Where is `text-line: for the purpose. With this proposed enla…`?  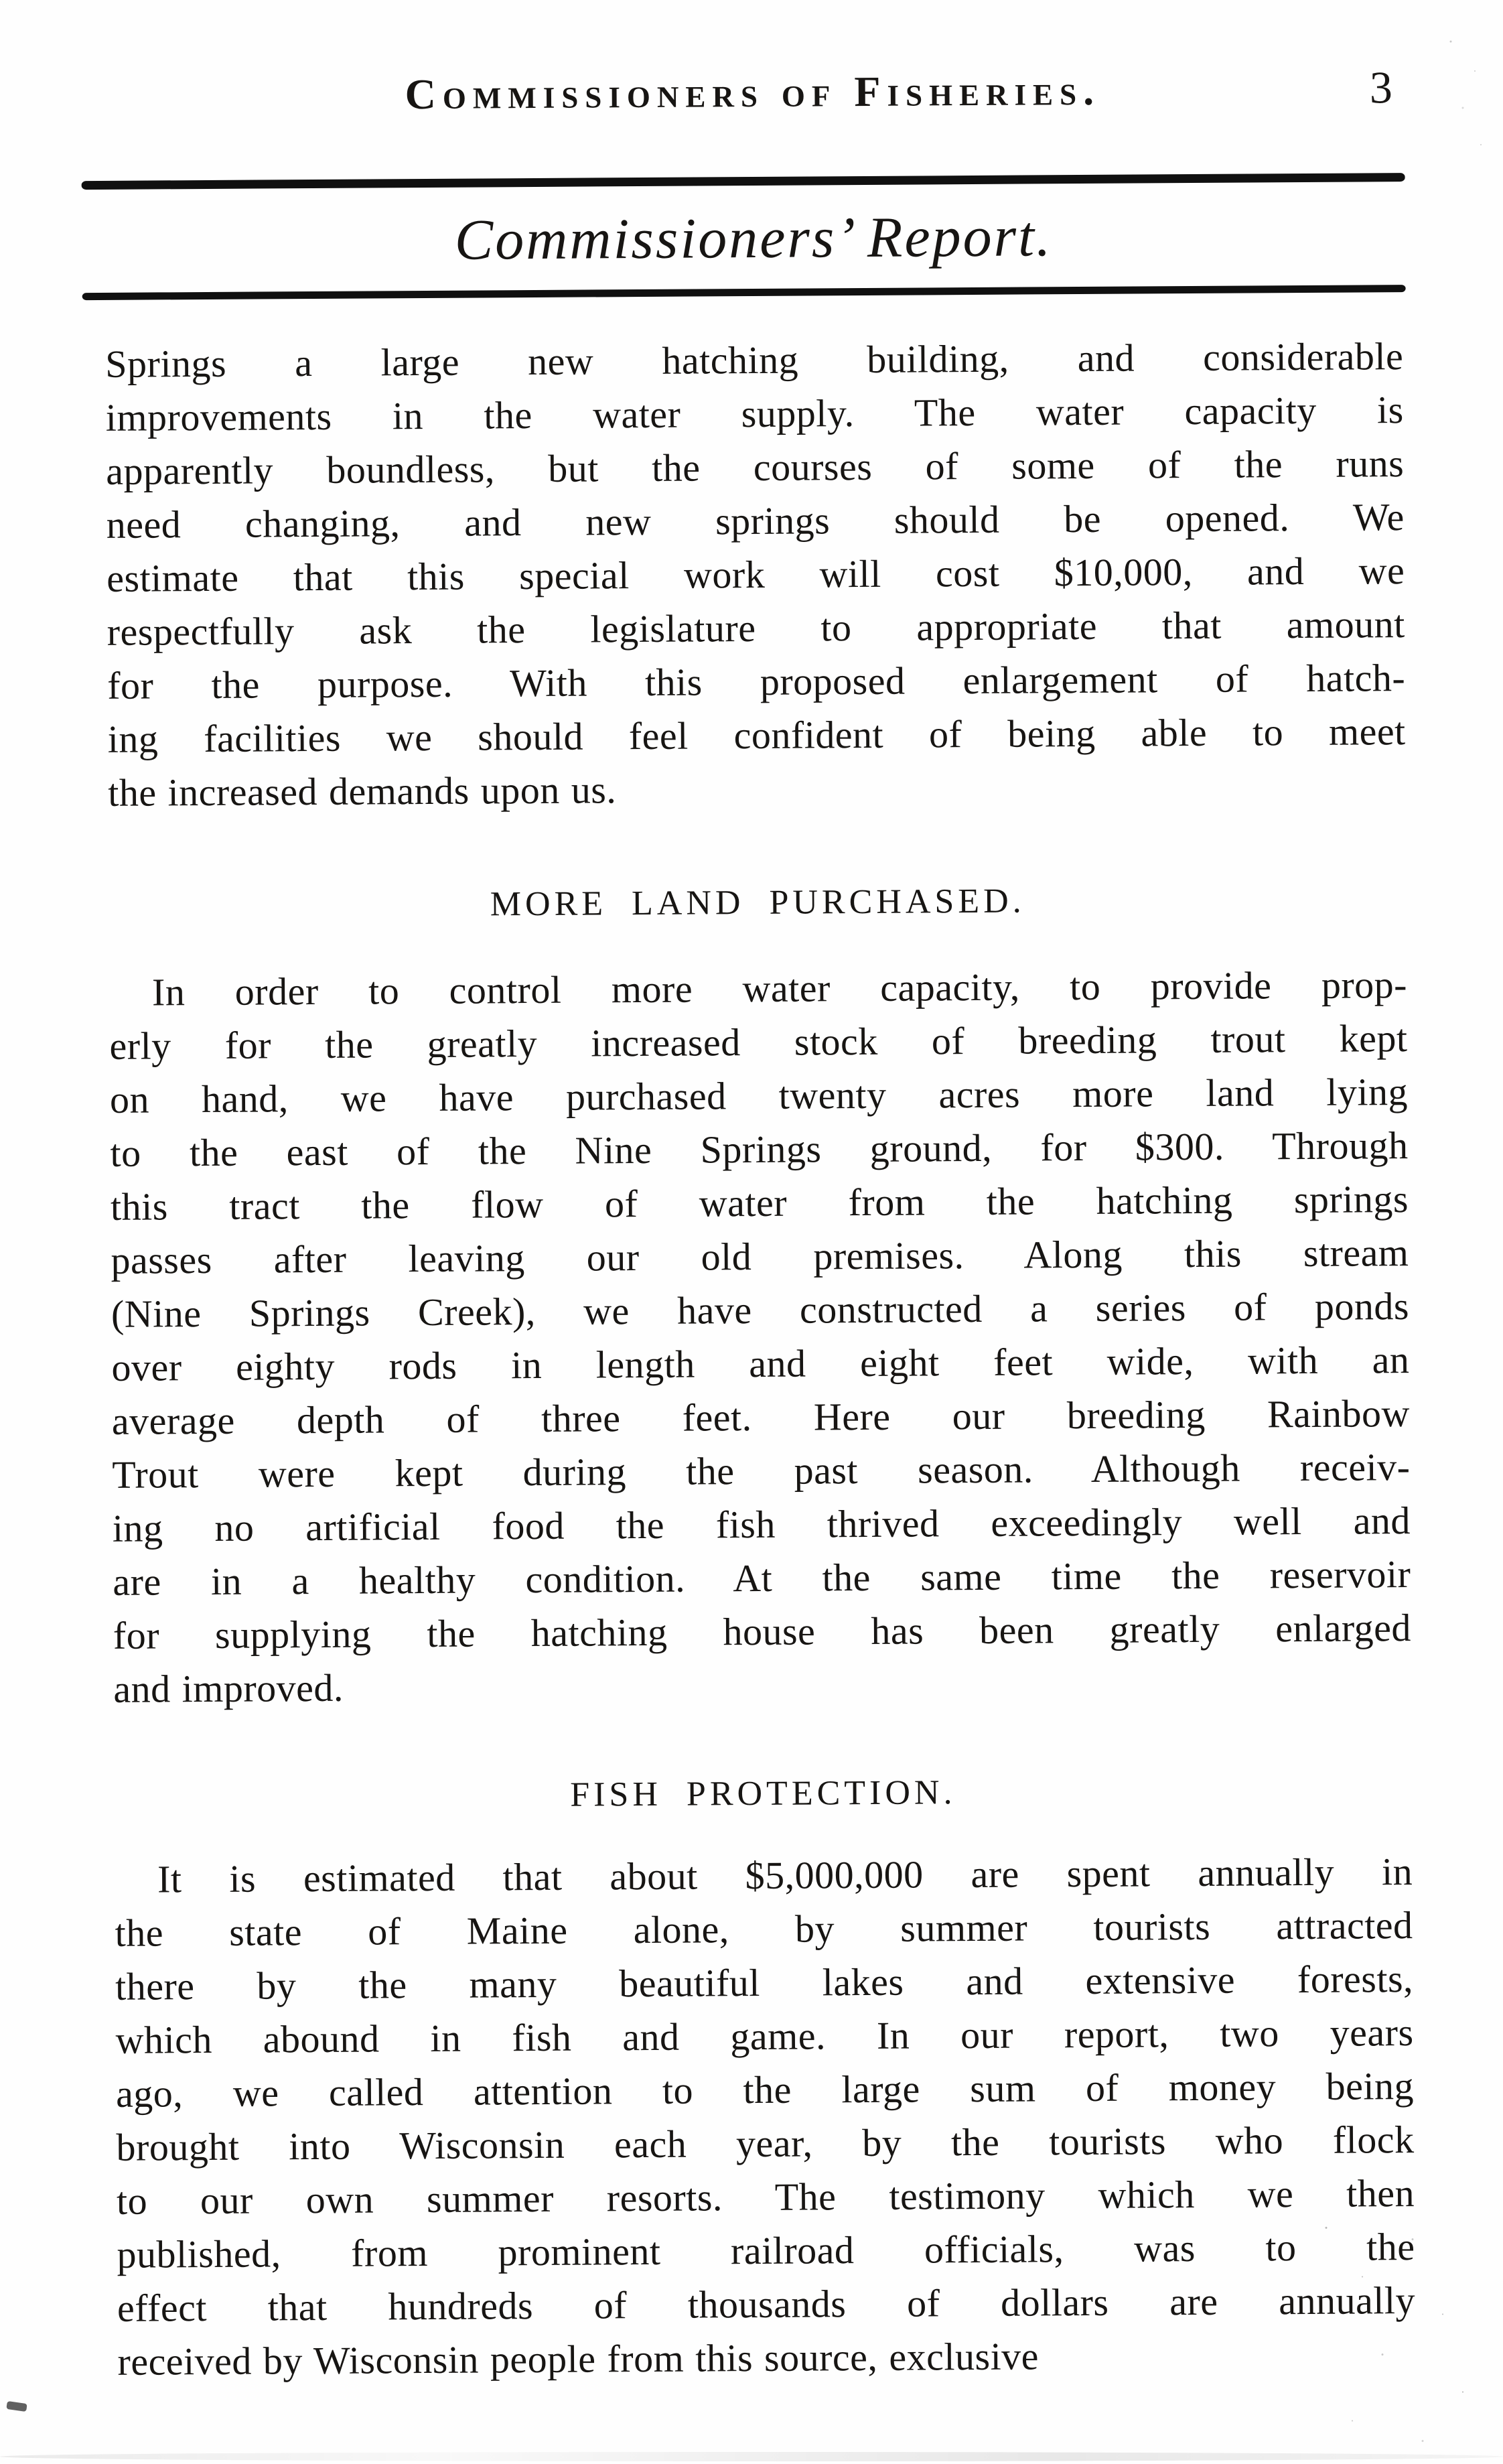
text-line: for the purpose. With this proposed enla… is located at coordinates (756, 681).